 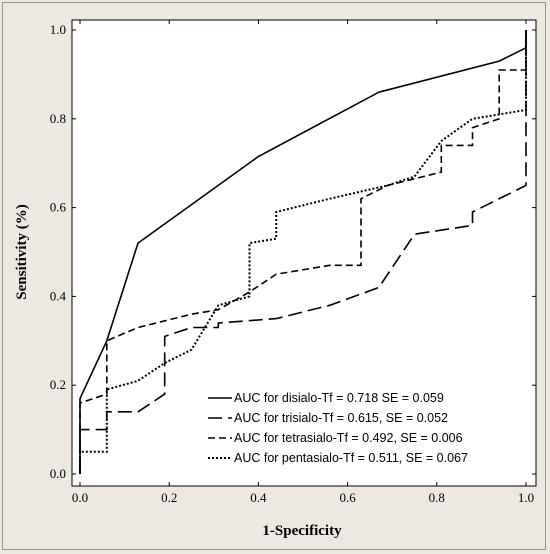 I want to click on legend-label: AUC for trisialo-Tf = 0.615, SE = 0.052, so click(x=341, y=418).